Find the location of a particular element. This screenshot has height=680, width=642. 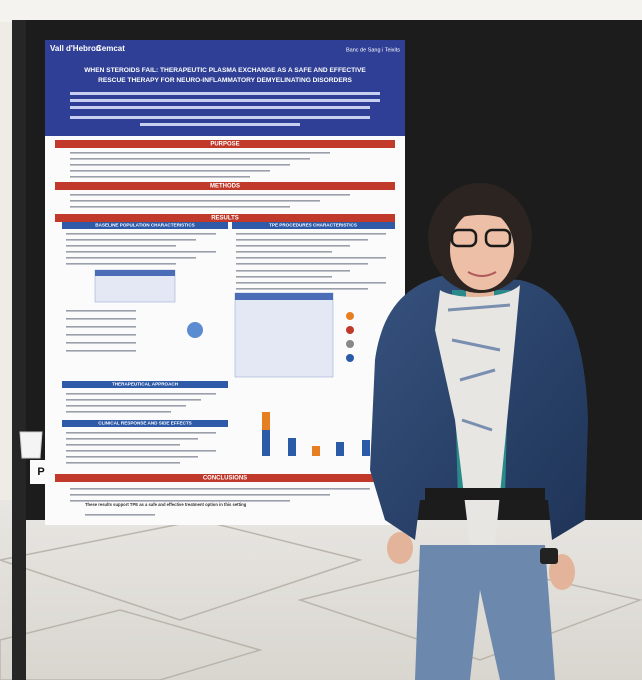

section-title: TPE PROCEDURES CHARACTERISTICS is located at coordinates (313, 225).